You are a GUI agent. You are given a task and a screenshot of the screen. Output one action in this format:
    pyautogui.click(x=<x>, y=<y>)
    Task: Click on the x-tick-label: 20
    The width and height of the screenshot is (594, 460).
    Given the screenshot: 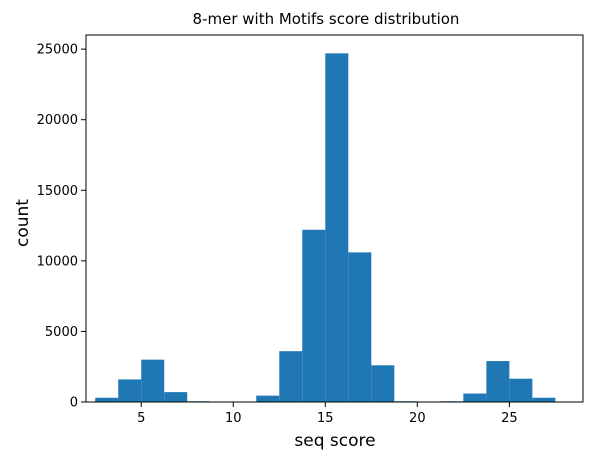 What is the action you would take?
    pyautogui.click(x=417, y=418)
    